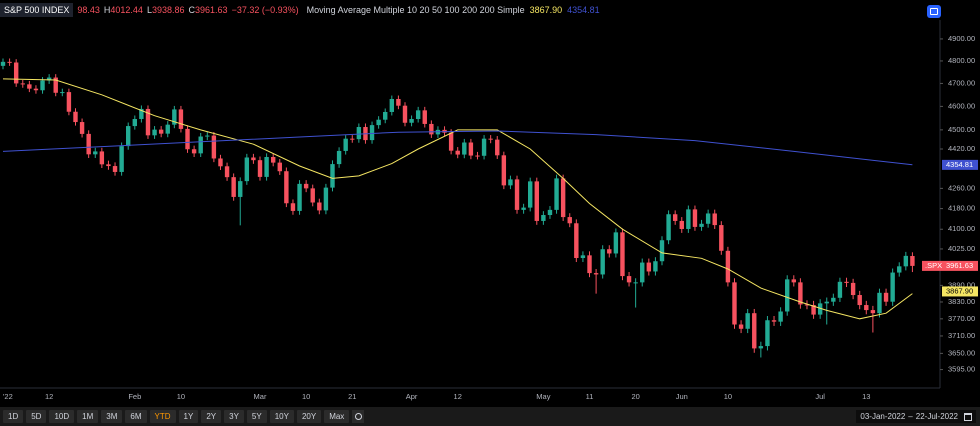 The height and width of the screenshot is (426, 980). I want to click on price-label: 3867.90, so click(959, 290).